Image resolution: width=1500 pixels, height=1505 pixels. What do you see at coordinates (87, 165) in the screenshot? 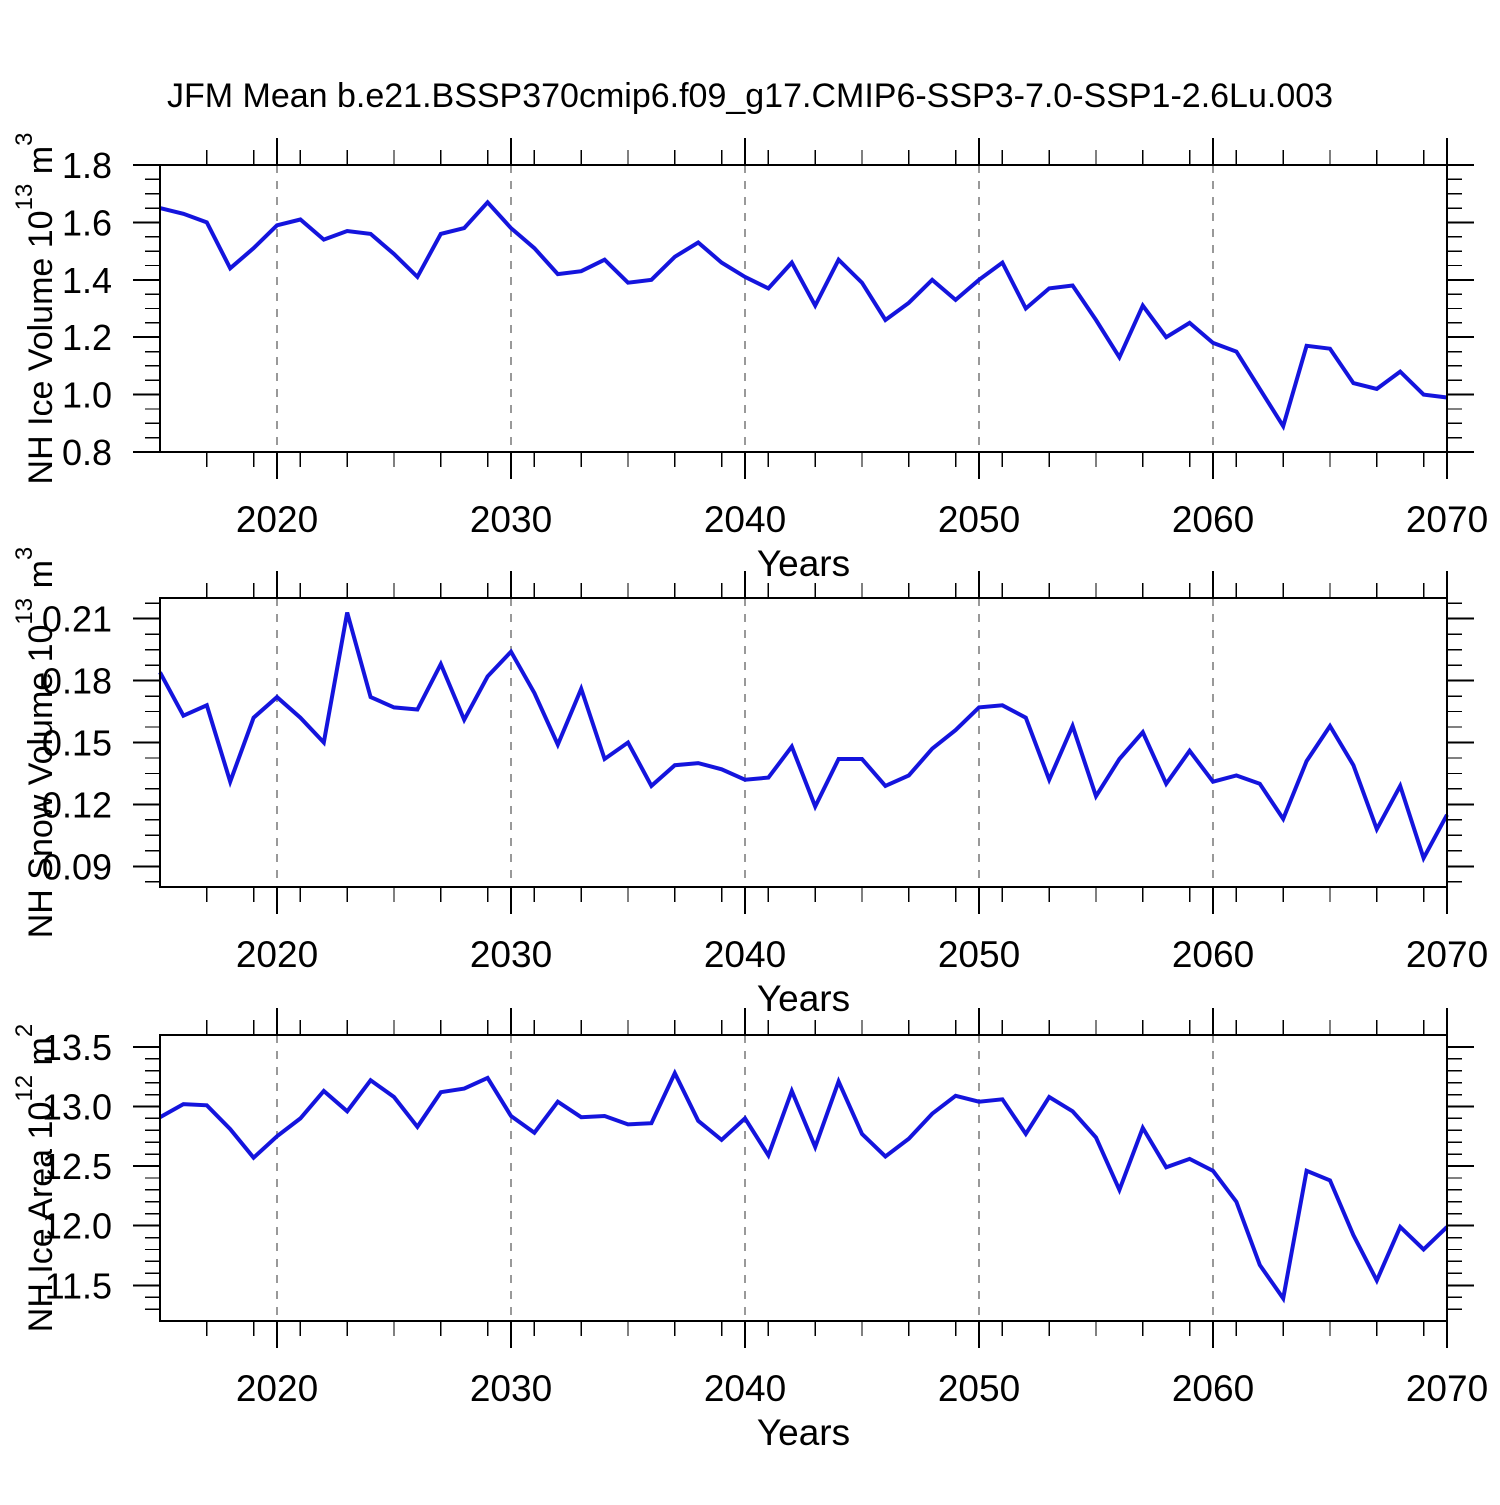
I see `ice-volume-ytick-label: 1.8` at bounding box center [87, 165].